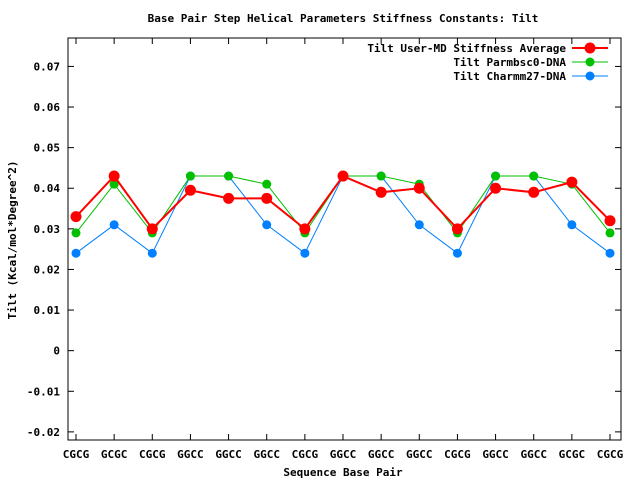 The image size is (640, 480). Describe the element at coordinates (47, 148) in the screenshot. I see `y-tick-label: 0.05` at that location.